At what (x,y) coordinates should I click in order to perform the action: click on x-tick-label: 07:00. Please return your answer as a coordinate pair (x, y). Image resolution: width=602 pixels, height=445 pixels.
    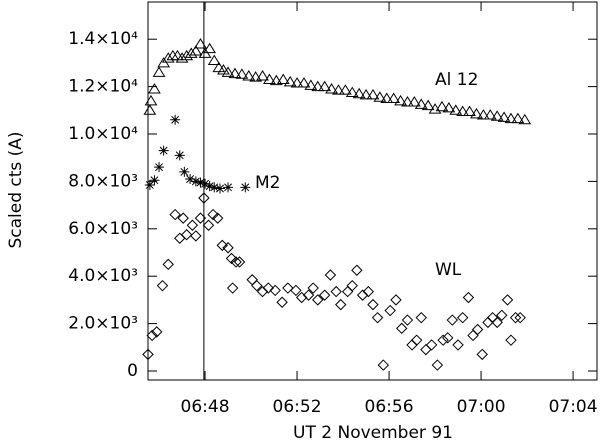
    Looking at the image, I should click on (481, 407).